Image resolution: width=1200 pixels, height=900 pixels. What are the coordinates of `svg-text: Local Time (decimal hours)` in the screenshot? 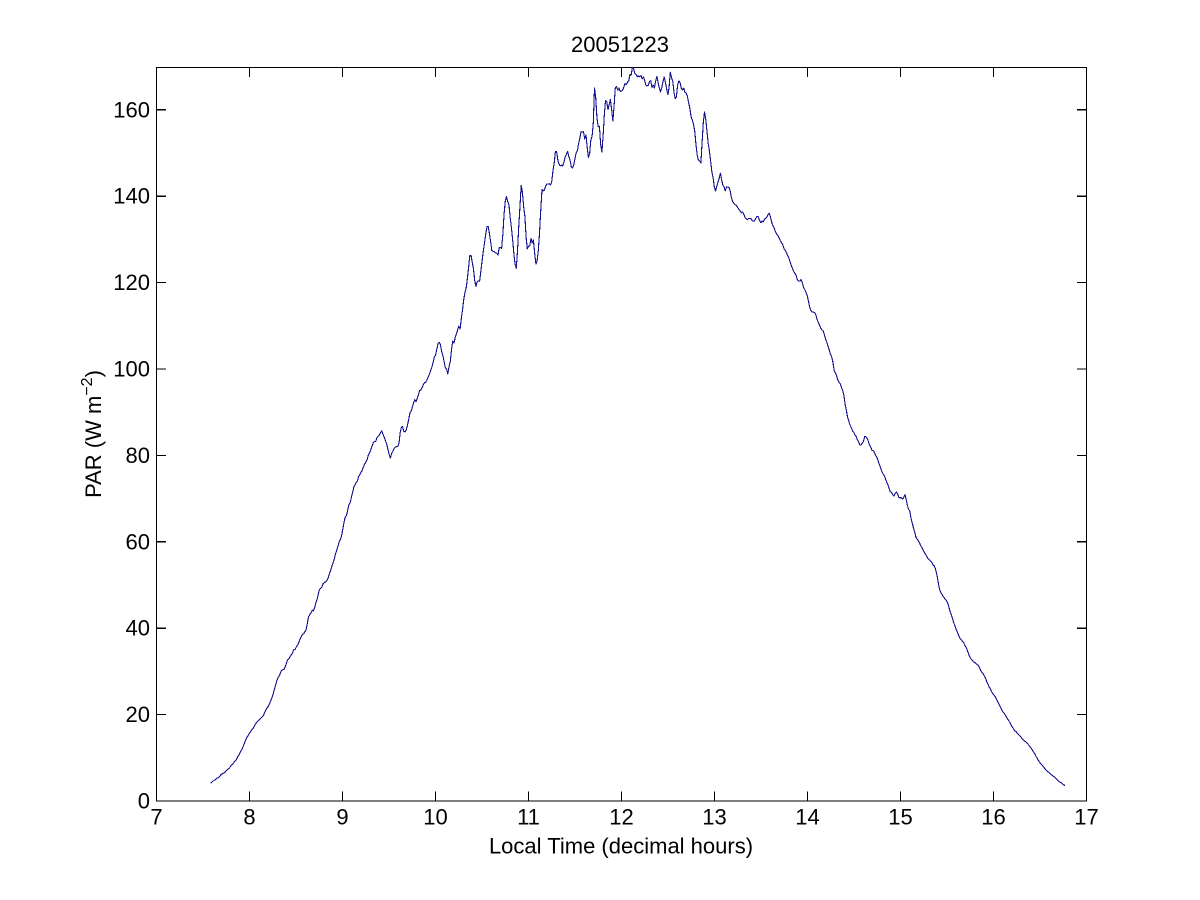 It's located at (621, 846).